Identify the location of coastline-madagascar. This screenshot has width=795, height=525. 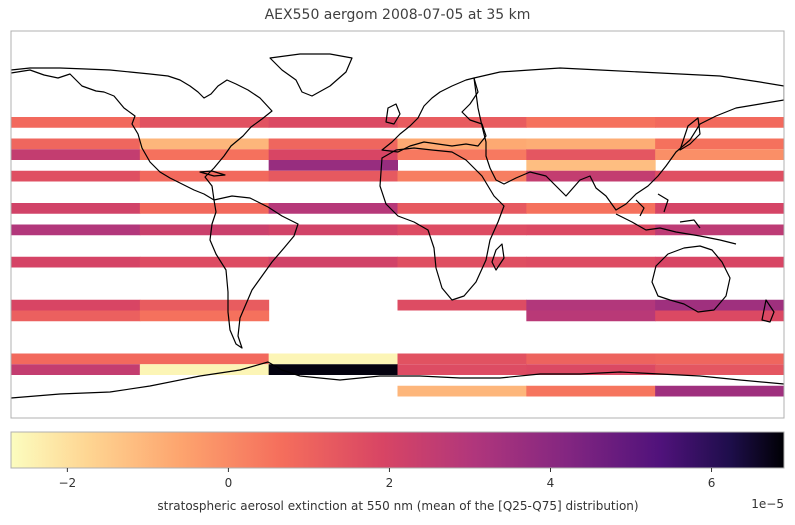
(498, 257).